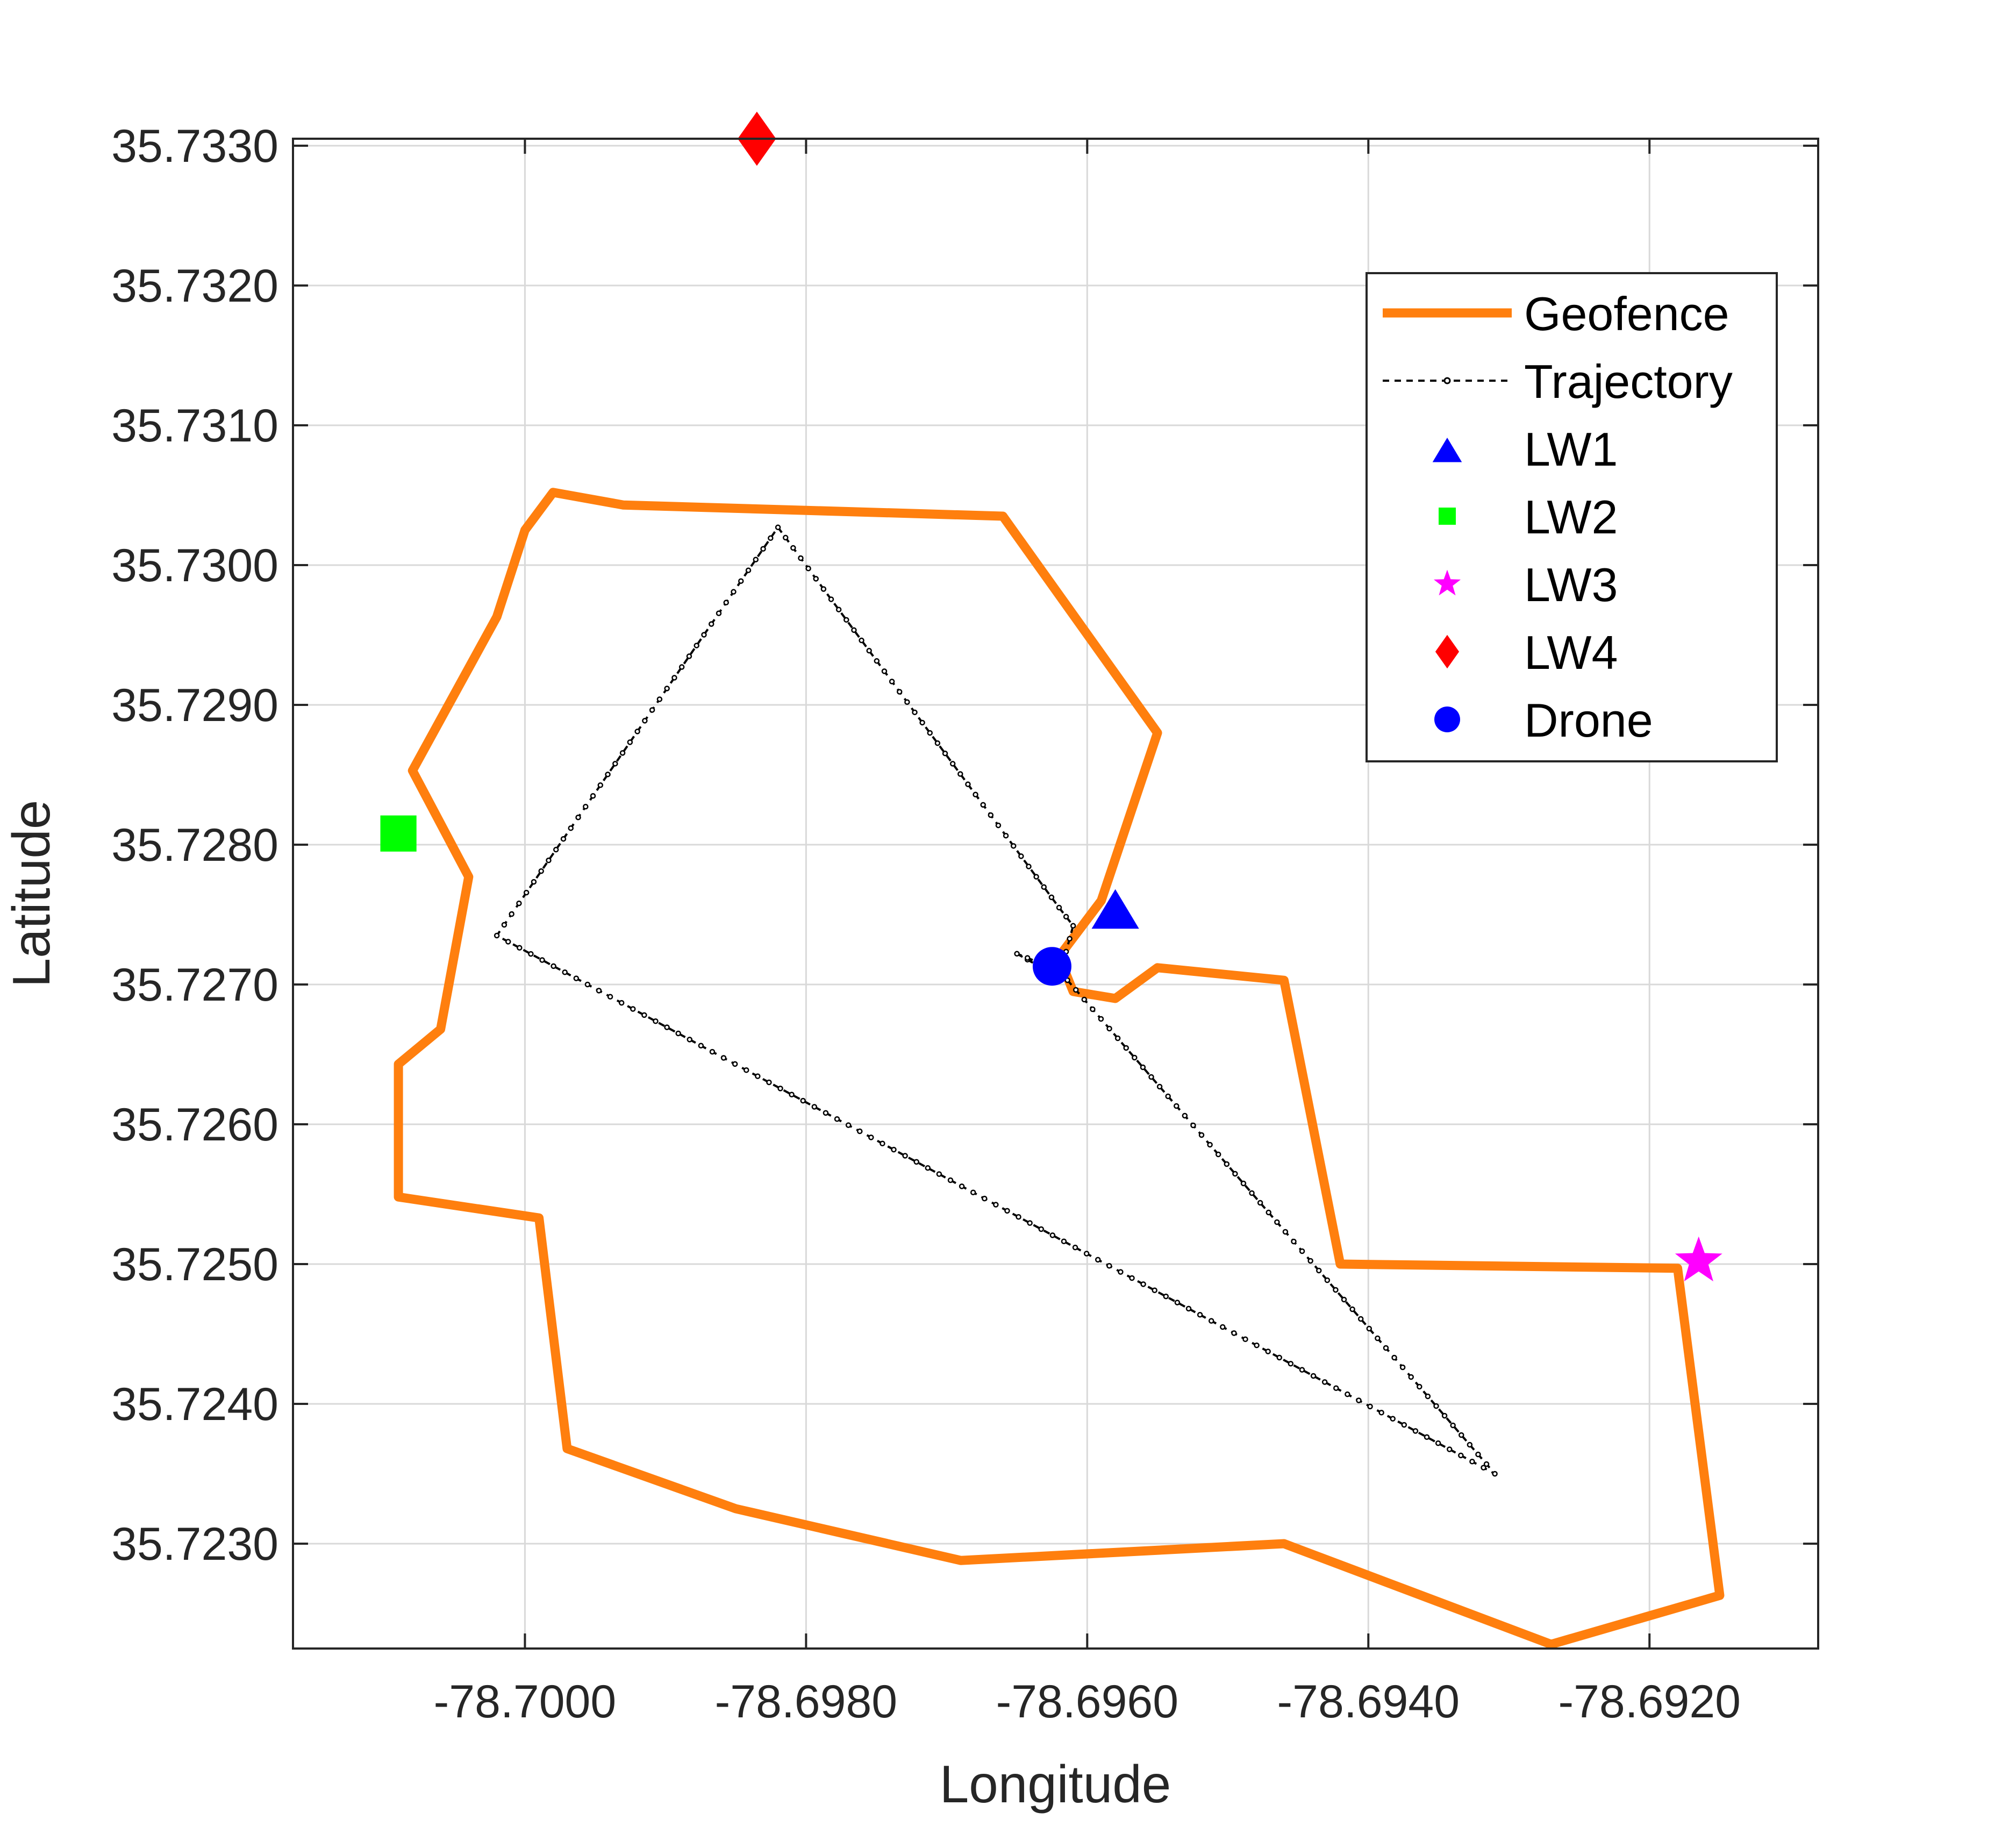 This screenshot has width=2016, height=1848. What do you see at coordinates (1087, 1702) in the screenshot?
I see `x-tick-label: -78.6960` at bounding box center [1087, 1702].